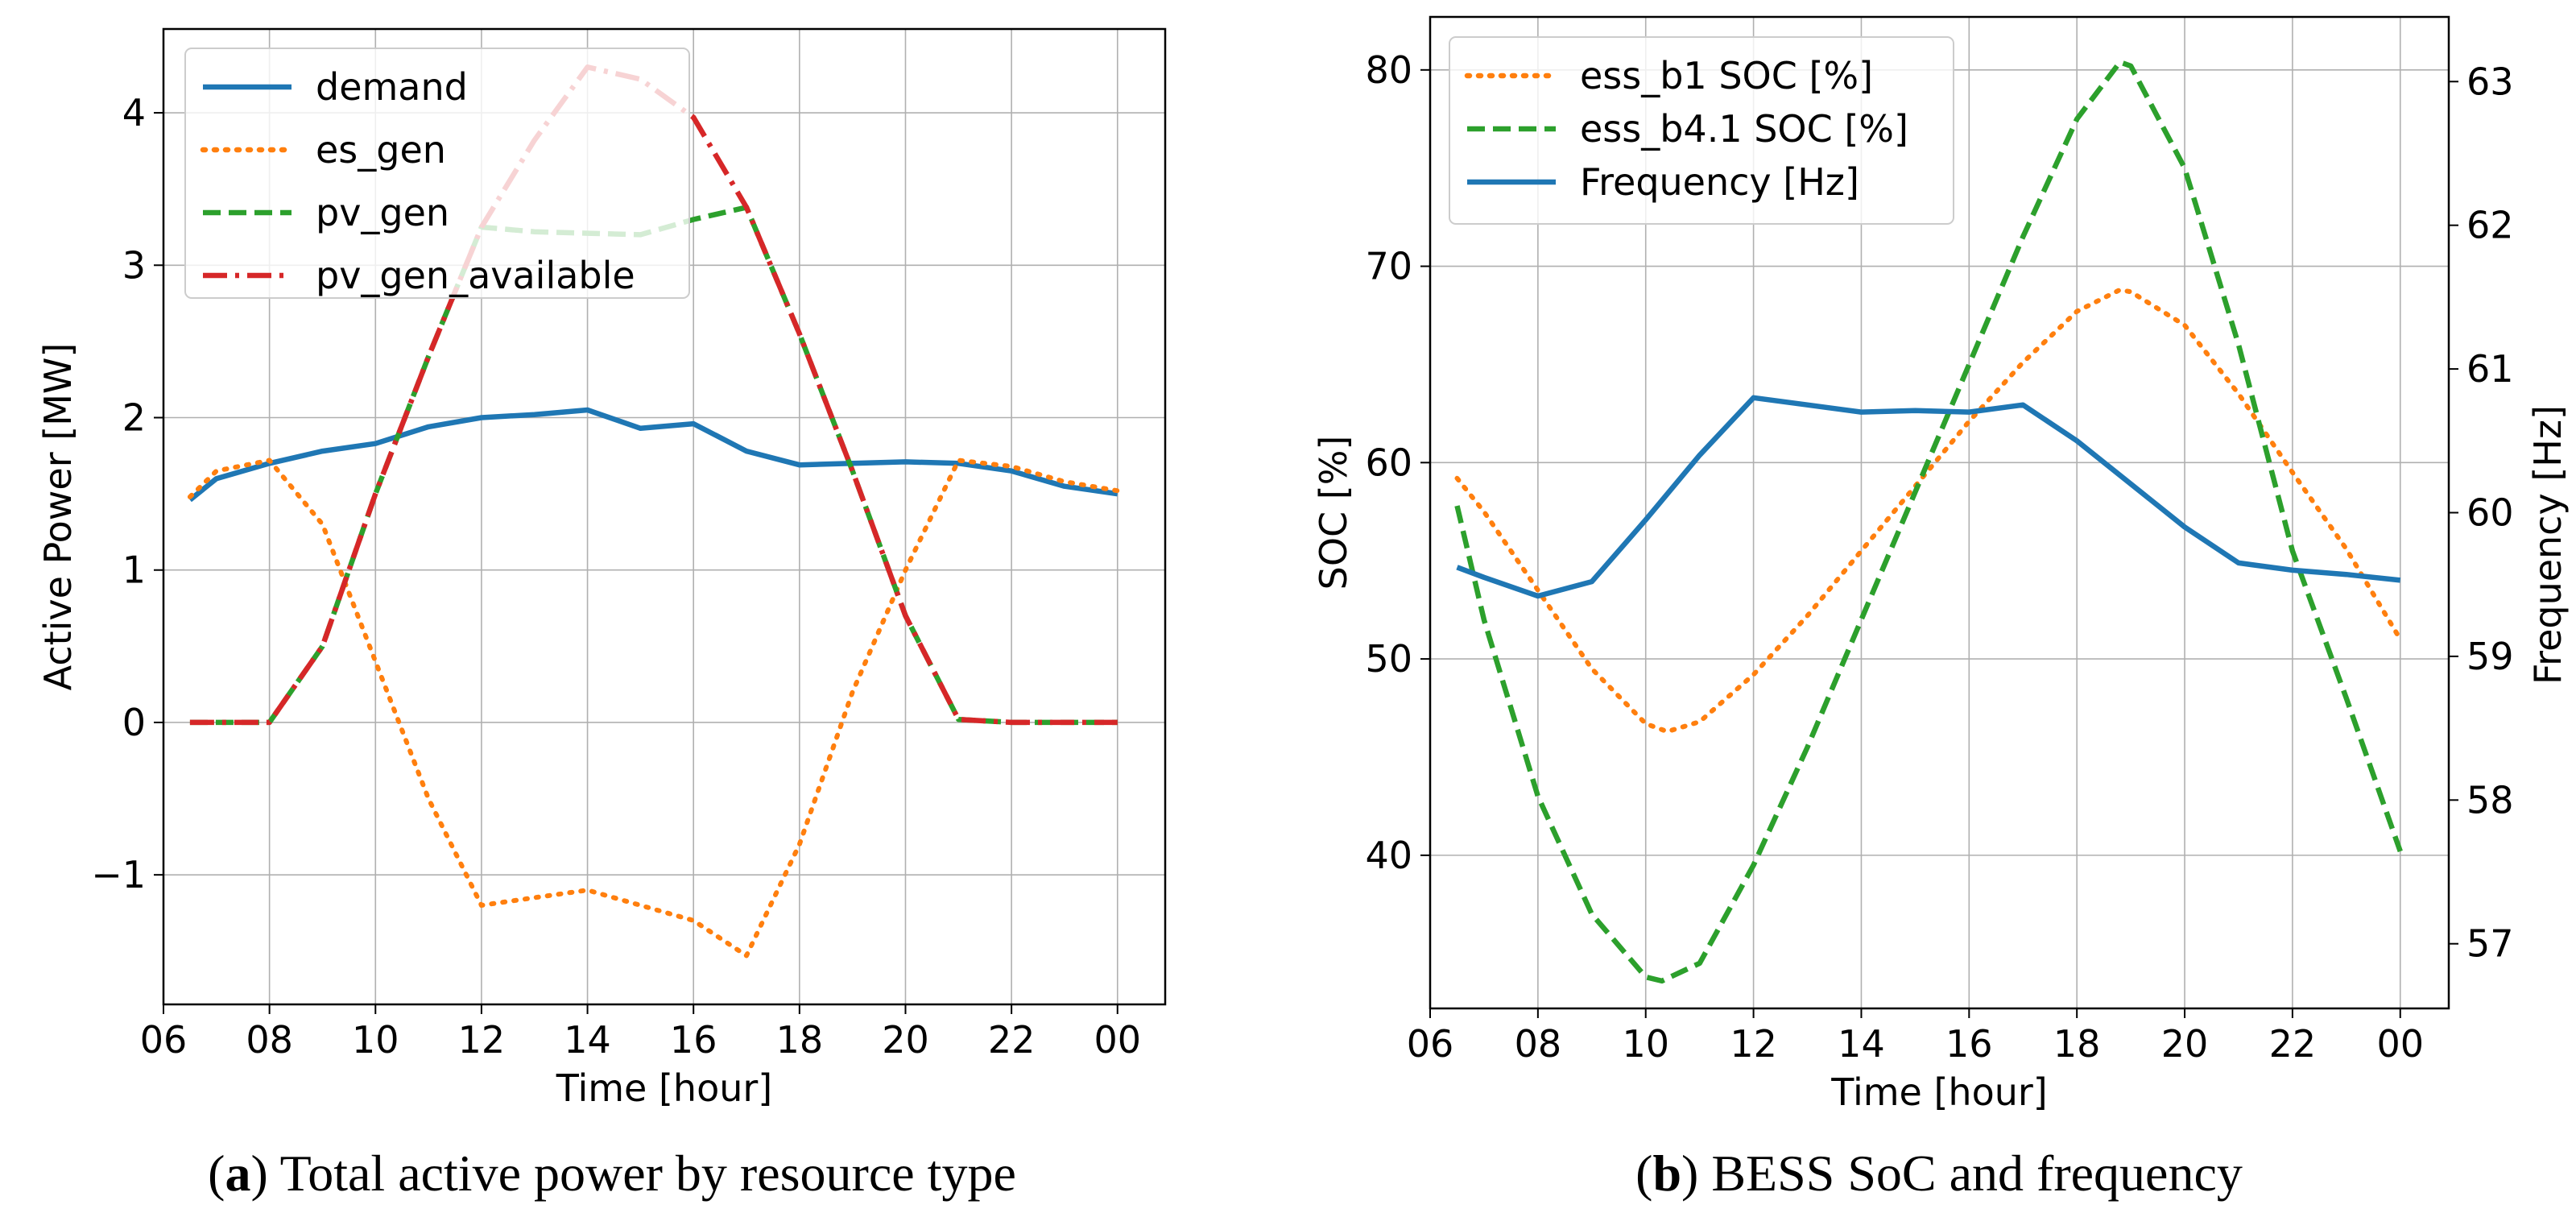 The height and width of the screenshot is (1213, 2576). I want to click on y-tick-label: 3, so click(134, 265).